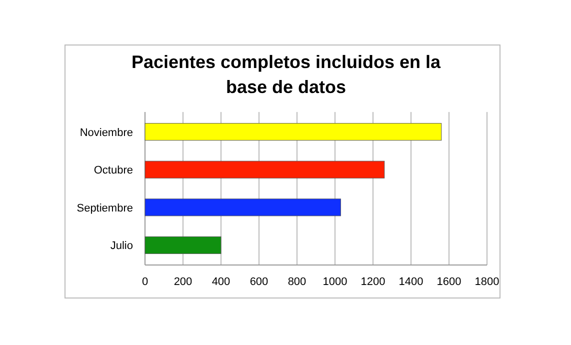 The height and width of the screenshot is (345, 571). What do you see at coordinates (297, 282) in the screenshot?
I see `x-tick-label: 800` at bounding box center [297, 282].